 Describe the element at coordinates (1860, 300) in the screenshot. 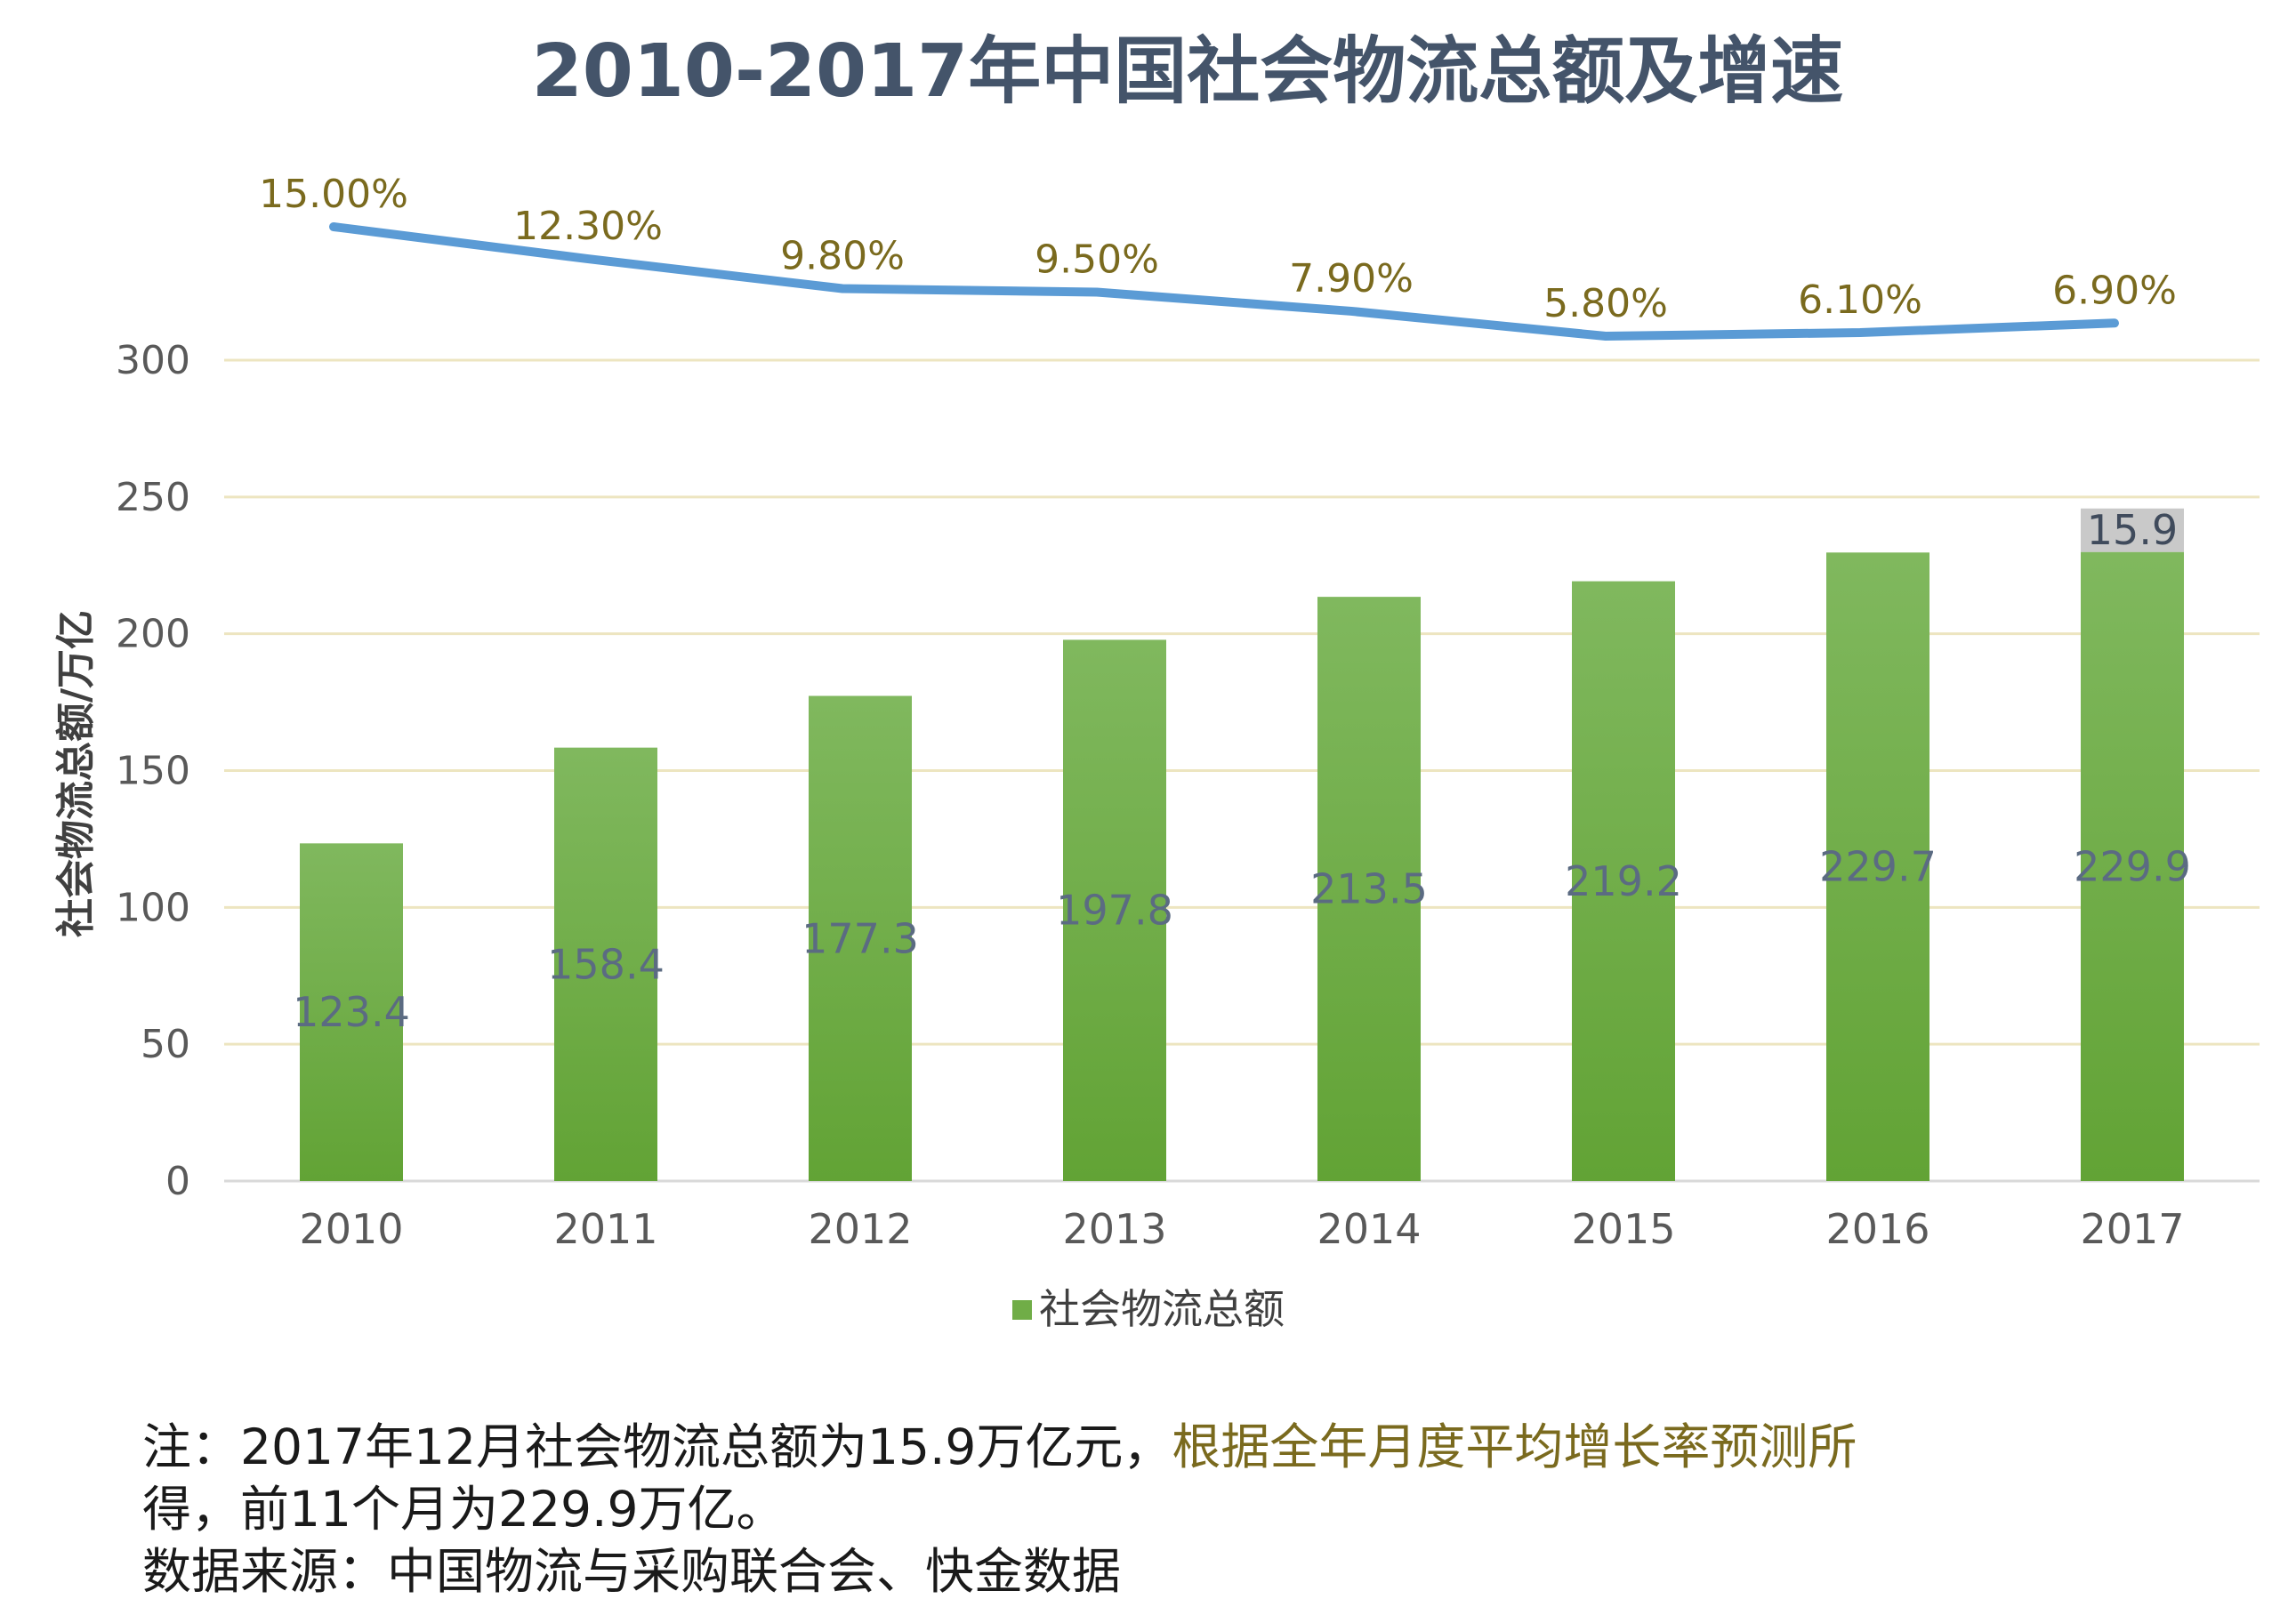

I see `growth-rate-label: 6.10%` at that location.